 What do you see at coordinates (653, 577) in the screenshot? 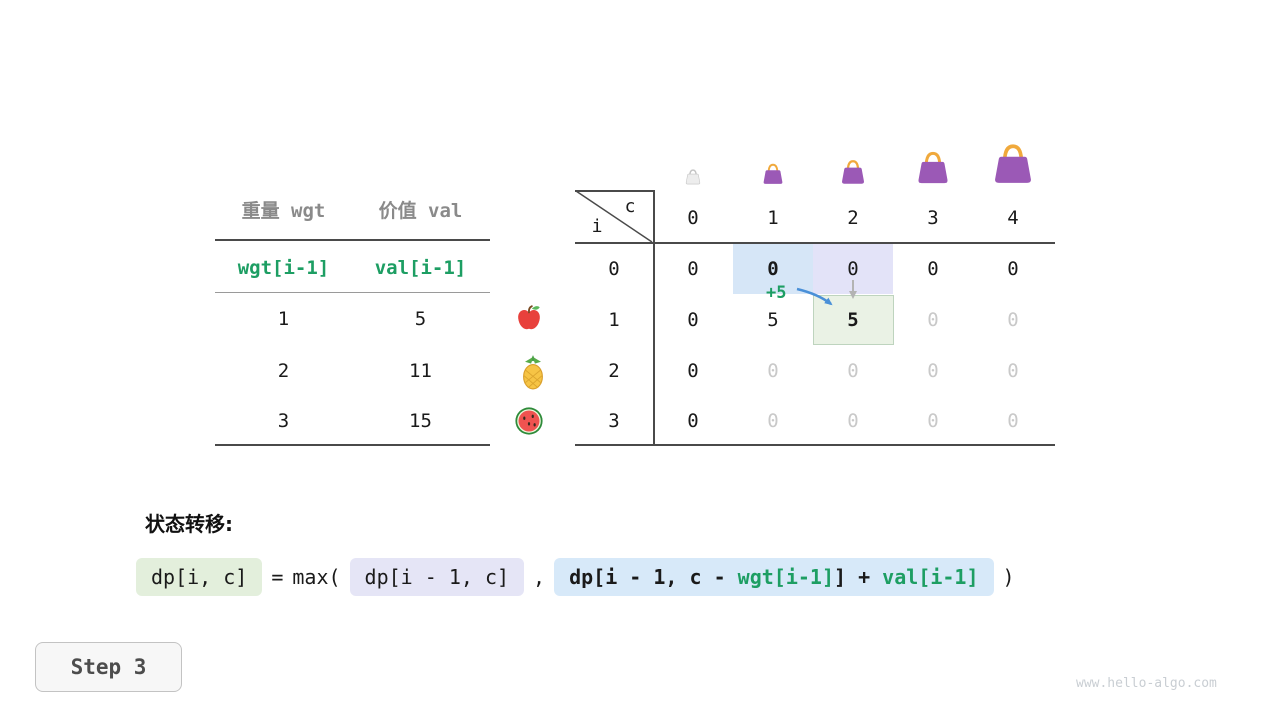
I see `take-term-part1: dp[i - 1, c -` at bounding box center [653, 577].